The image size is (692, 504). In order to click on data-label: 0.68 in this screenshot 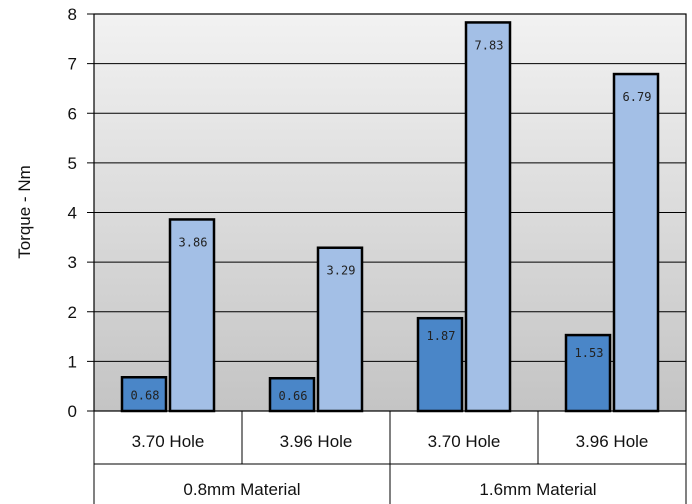, I will do `click(145, 395)`.